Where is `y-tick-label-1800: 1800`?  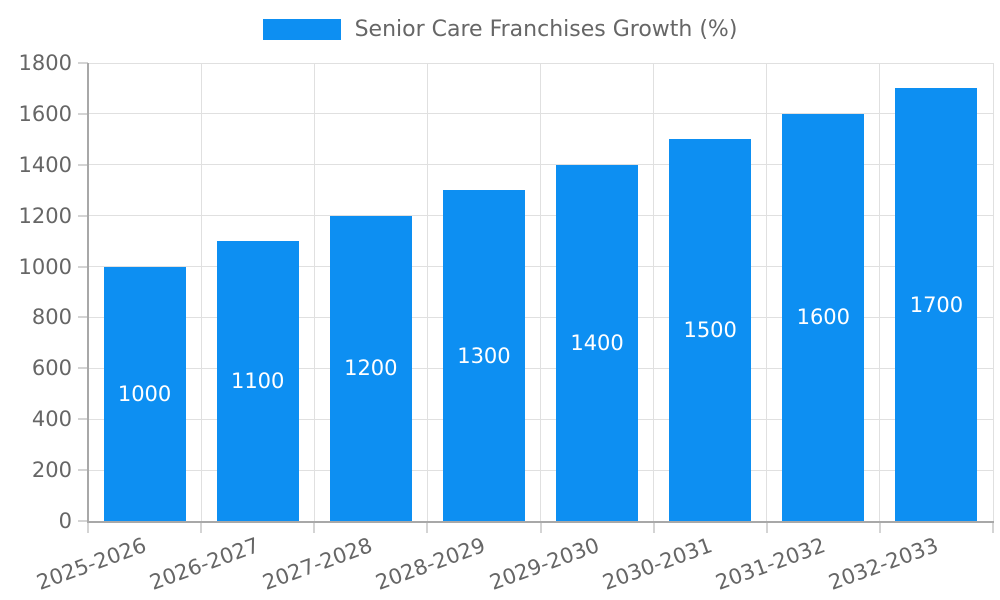
y-tick-label-1800: 1800 is located at coordinates (45, 63).